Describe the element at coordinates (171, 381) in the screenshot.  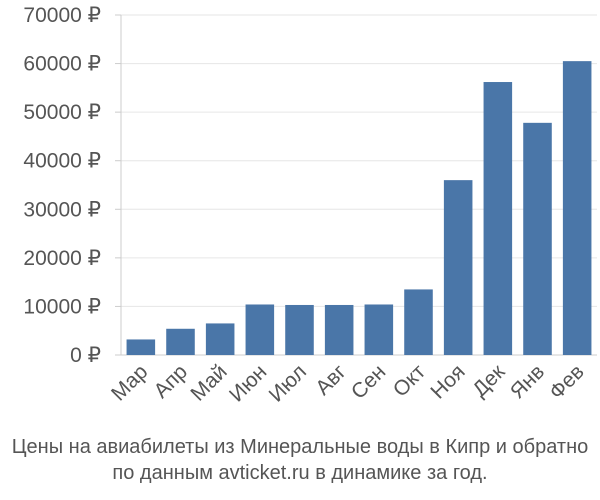
I see `x-tick-label: Апр` at that location.